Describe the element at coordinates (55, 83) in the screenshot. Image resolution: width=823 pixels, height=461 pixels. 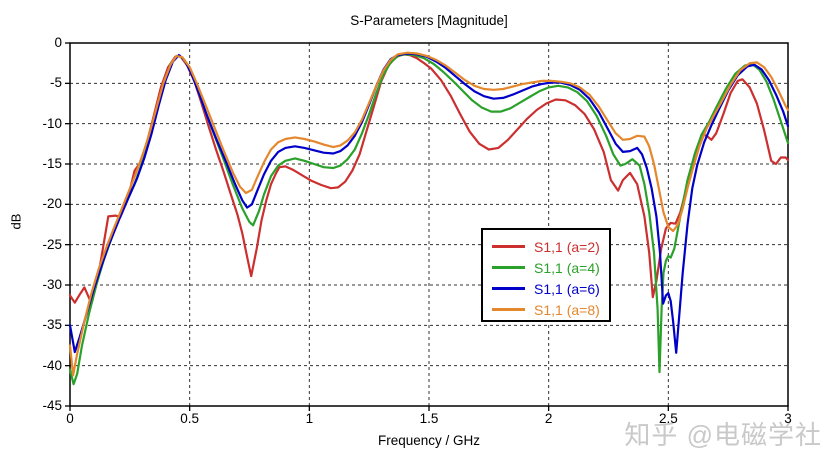
I see `y-tick-label: -5` at that location.